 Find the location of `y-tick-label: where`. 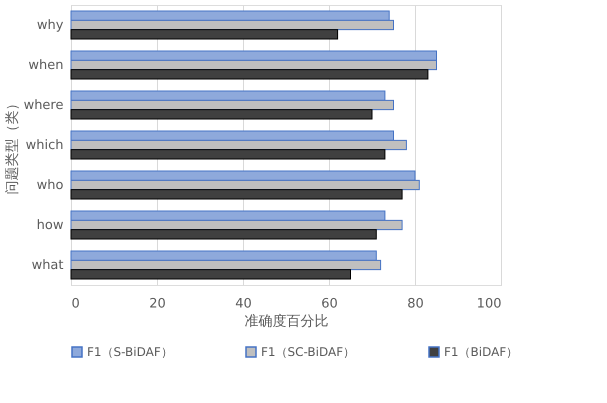

y-tick-label: where is located at coordinates (44, 105).